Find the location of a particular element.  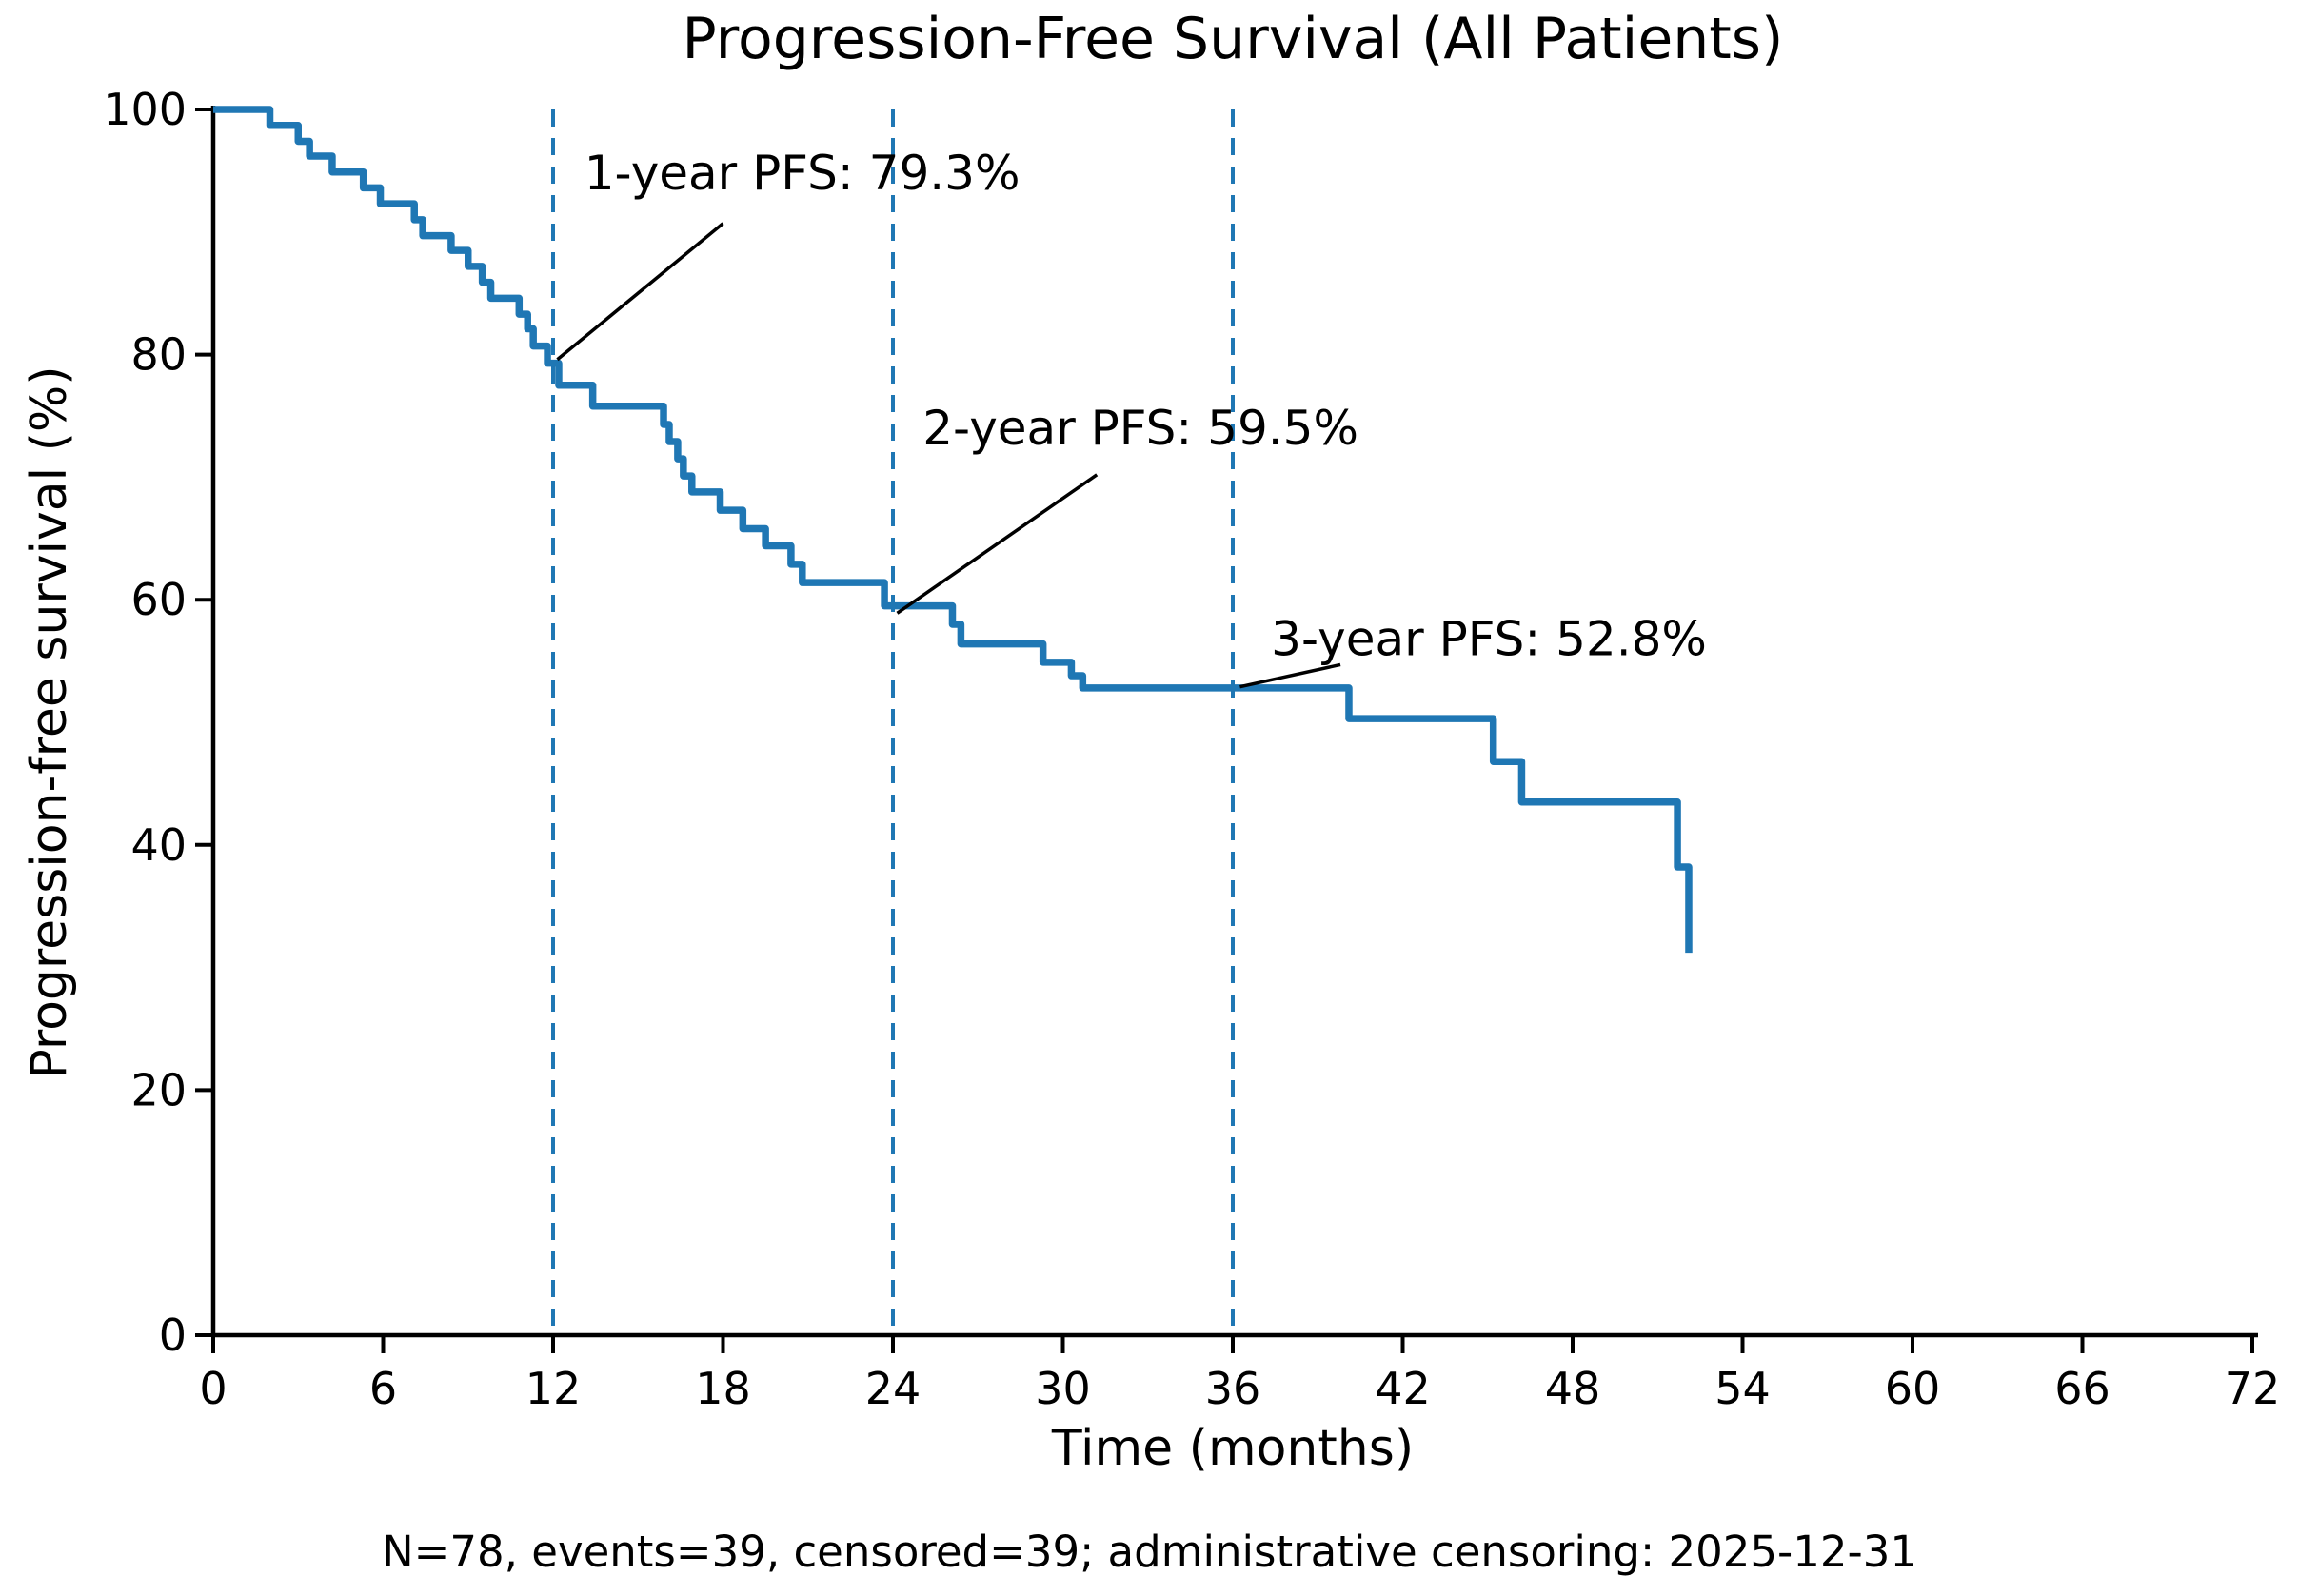

x-tick-label: 42 is located at coordinates (1403, 1388).